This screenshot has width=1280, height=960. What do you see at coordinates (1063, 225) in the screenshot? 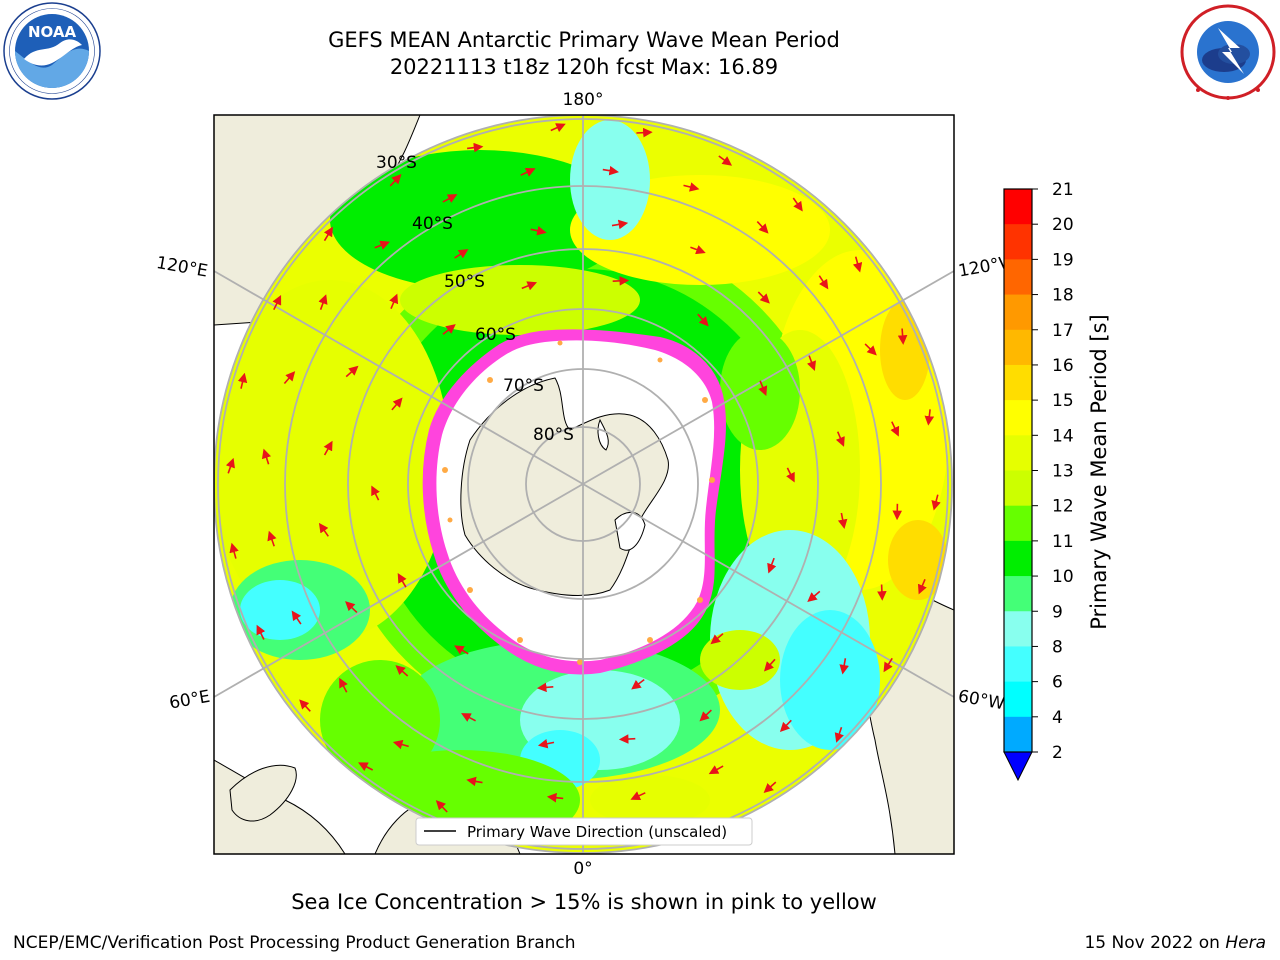
I see `colorbar-tick-label: 20` at bounding box center [1063, 225].